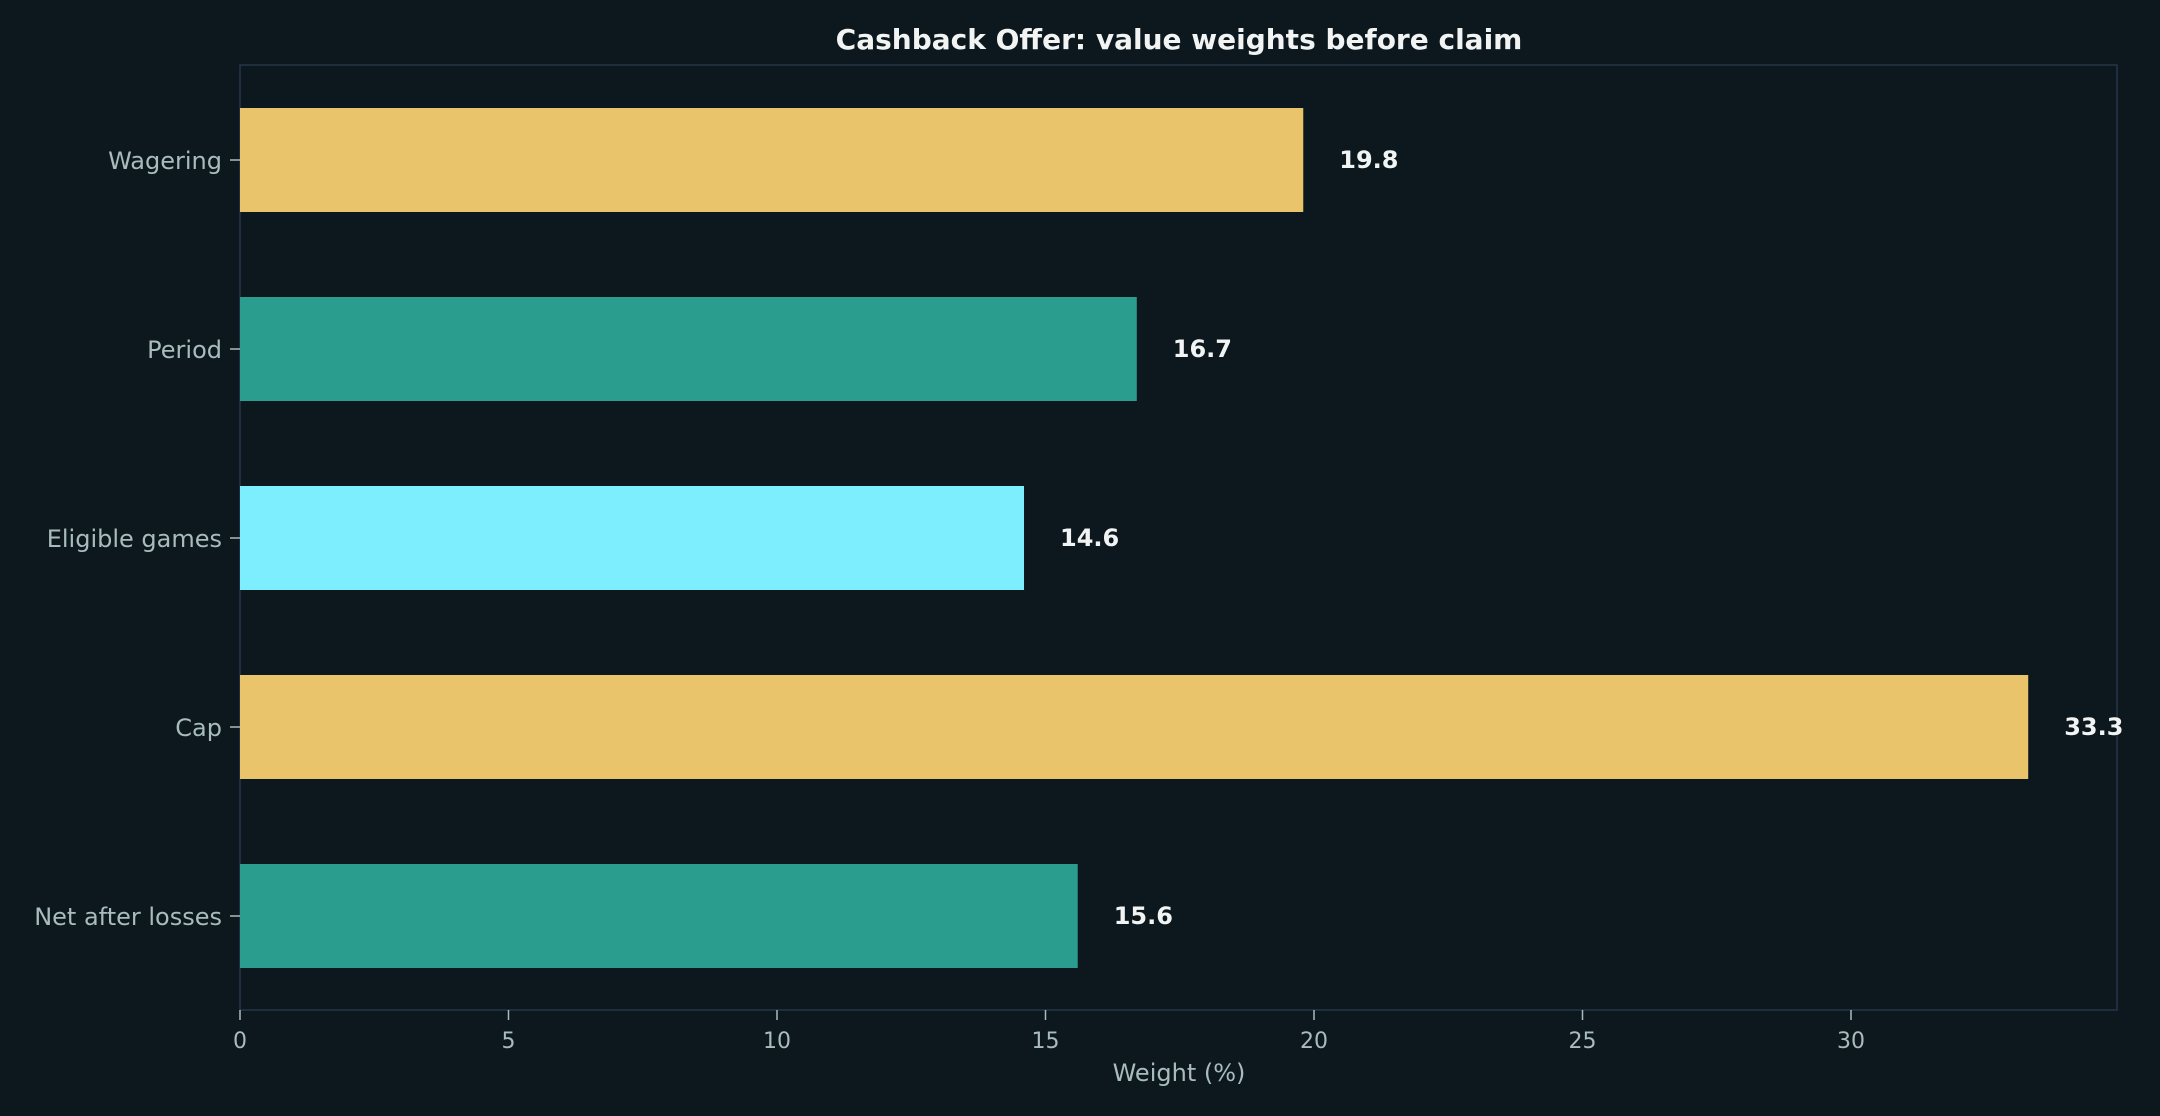 The image size is (2160, 1116). Describe the element at coordinates (165, 161) in the screenshot. I see `category-label-wagering: Wagering` at that location.